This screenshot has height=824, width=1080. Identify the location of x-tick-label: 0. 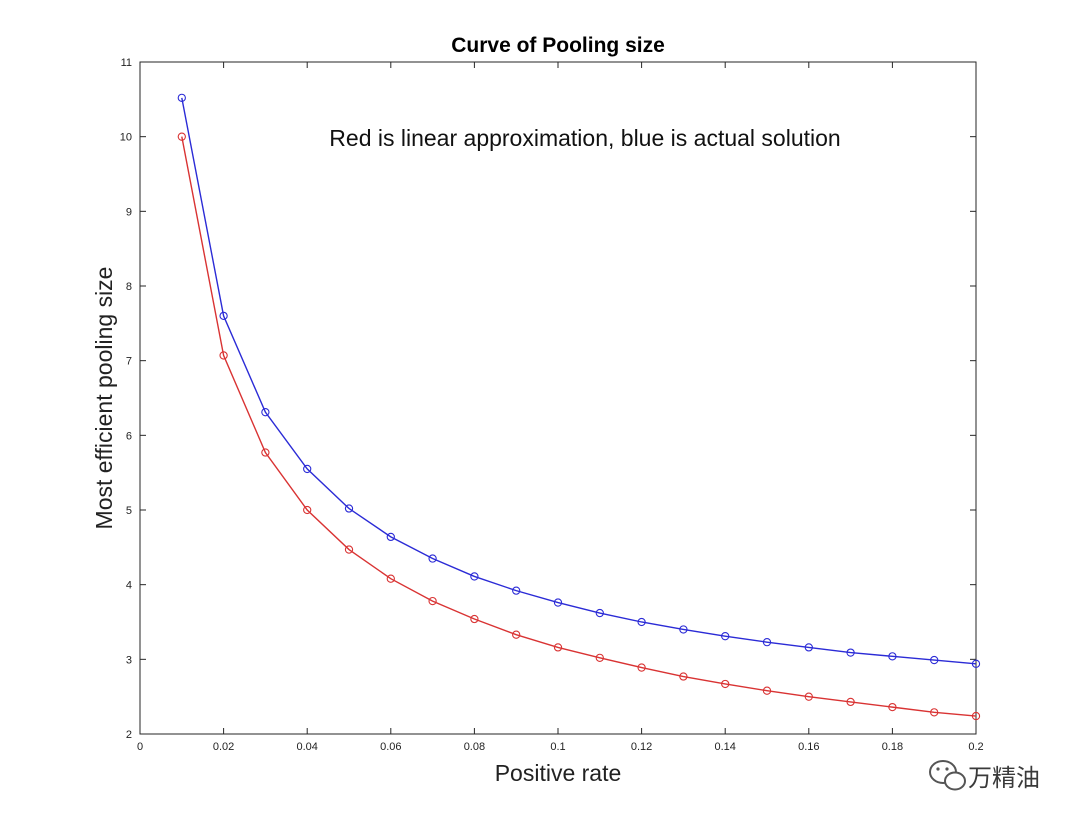
(140, 747).